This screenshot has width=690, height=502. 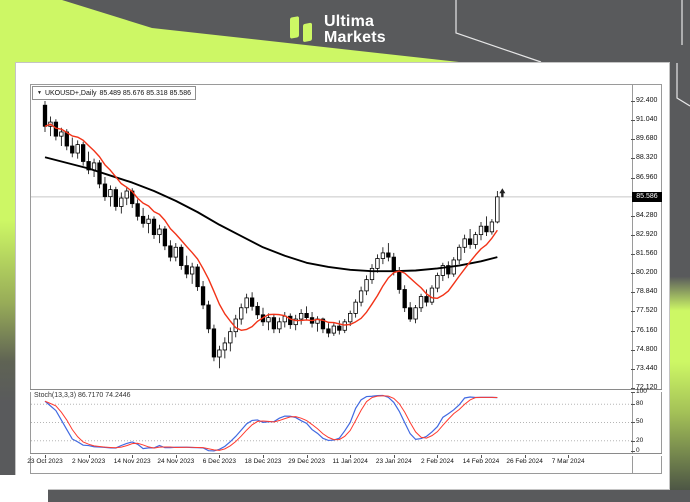 What do you see at coordinates (355, 37) in the screenshot?
I see `brand-line2: Markets` at bounding box center [355, 37].